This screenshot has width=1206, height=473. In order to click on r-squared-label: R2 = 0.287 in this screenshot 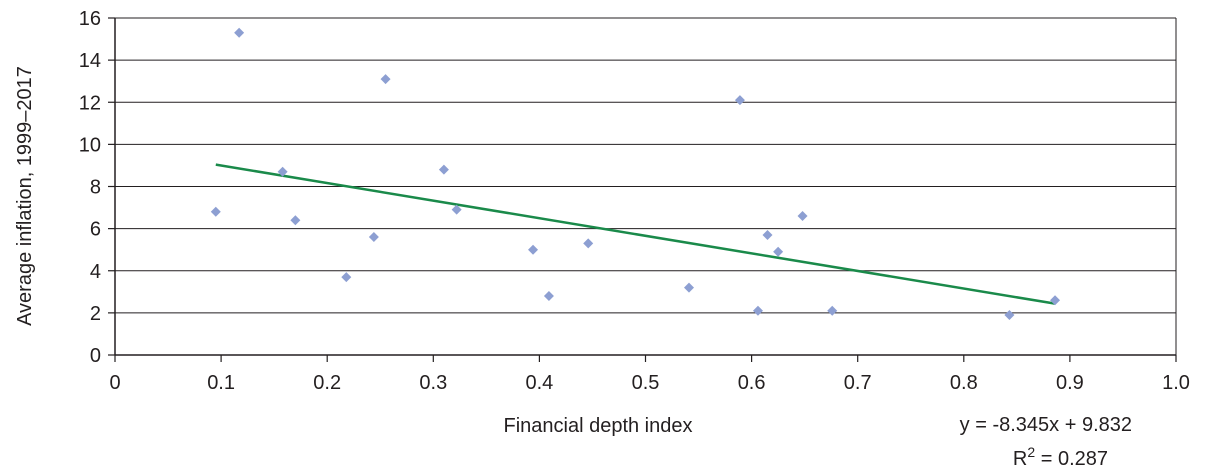, I will do `click(1060, 457)`.